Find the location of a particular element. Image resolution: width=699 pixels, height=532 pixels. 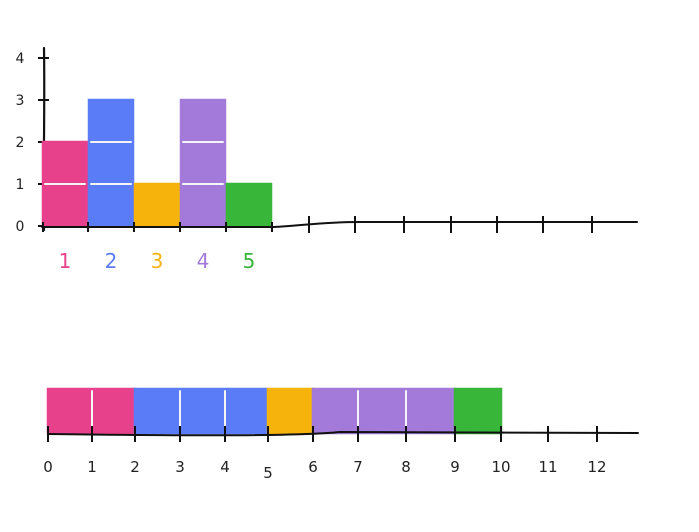

y-tick-label: 3 is located at coordinates (20, 101).